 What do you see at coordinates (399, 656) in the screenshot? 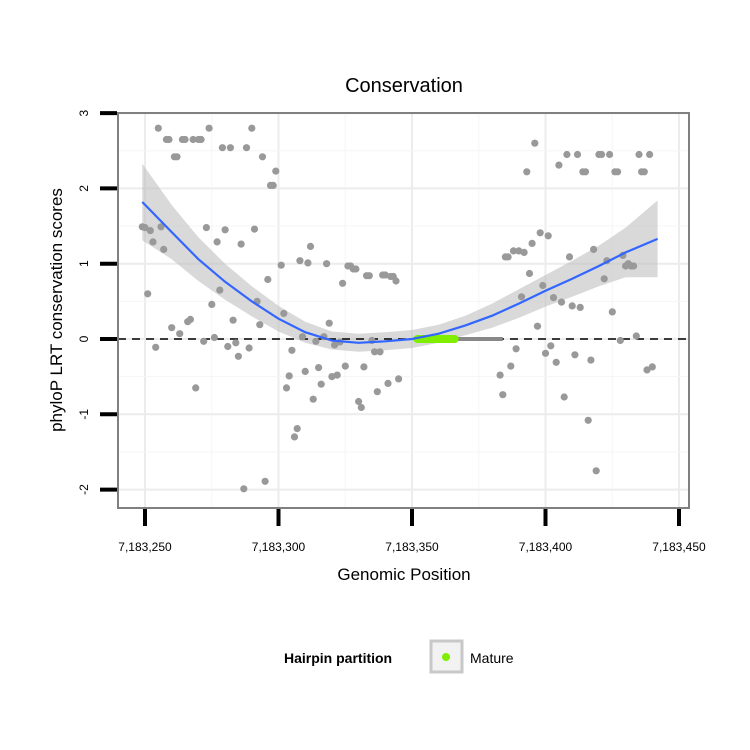
I see `legend: Hairpin partition Mature` at bounding box center [399, 656].